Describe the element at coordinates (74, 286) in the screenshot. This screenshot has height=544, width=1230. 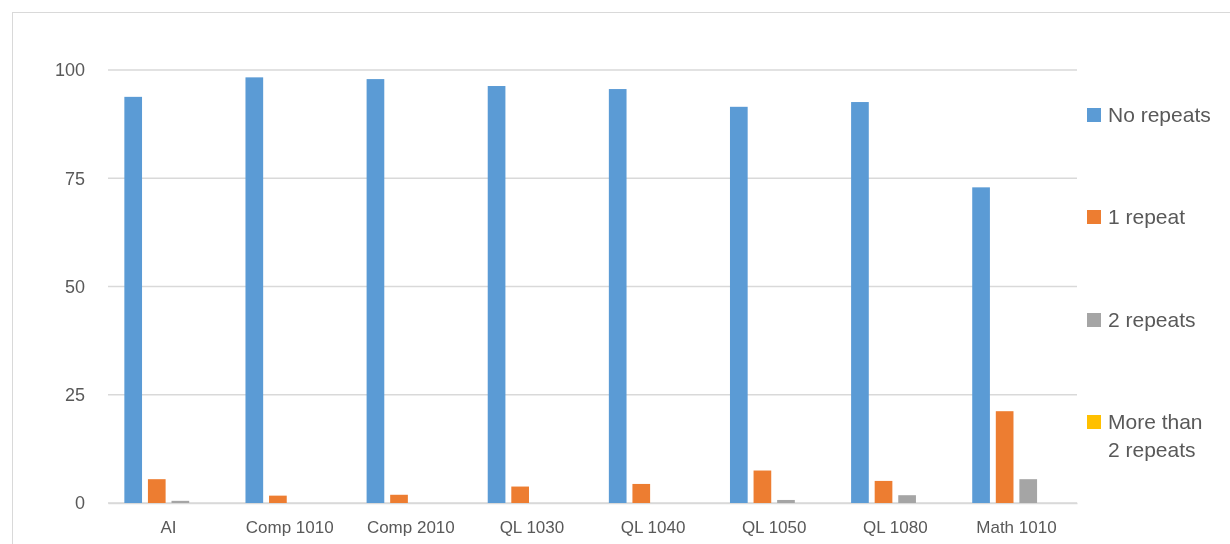
I see `y-tick-label: 50` at that location.